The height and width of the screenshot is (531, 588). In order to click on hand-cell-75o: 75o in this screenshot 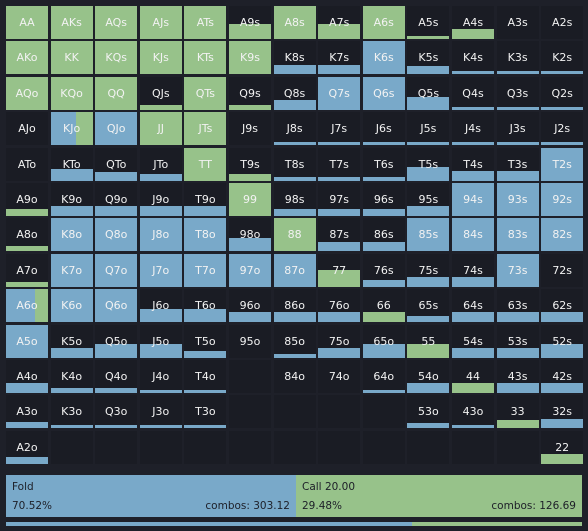, I will do `click(339, 341)`.